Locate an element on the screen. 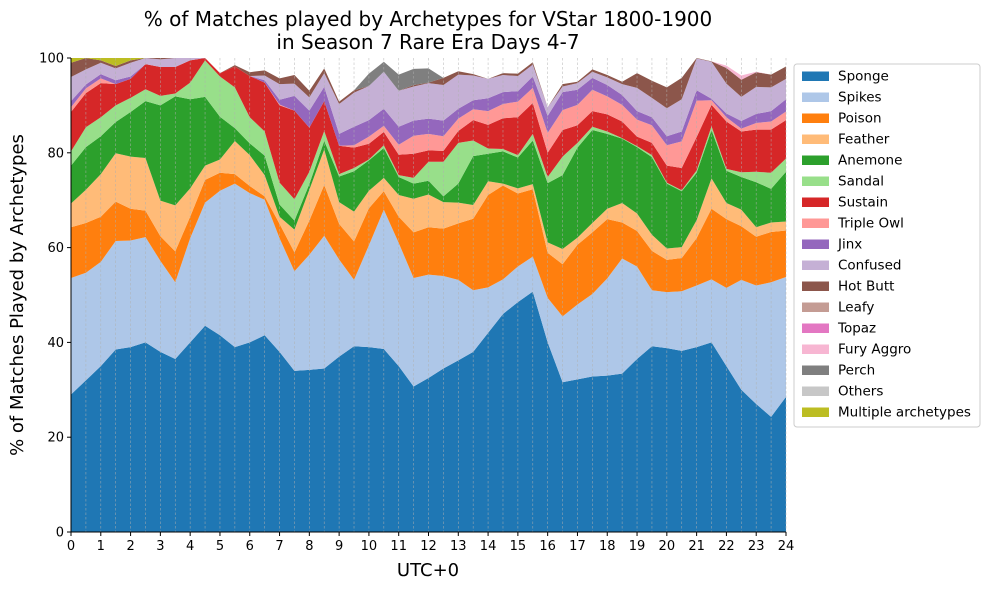 The image size is (989, 590). area-jinx is located at coordinates (428, 102).